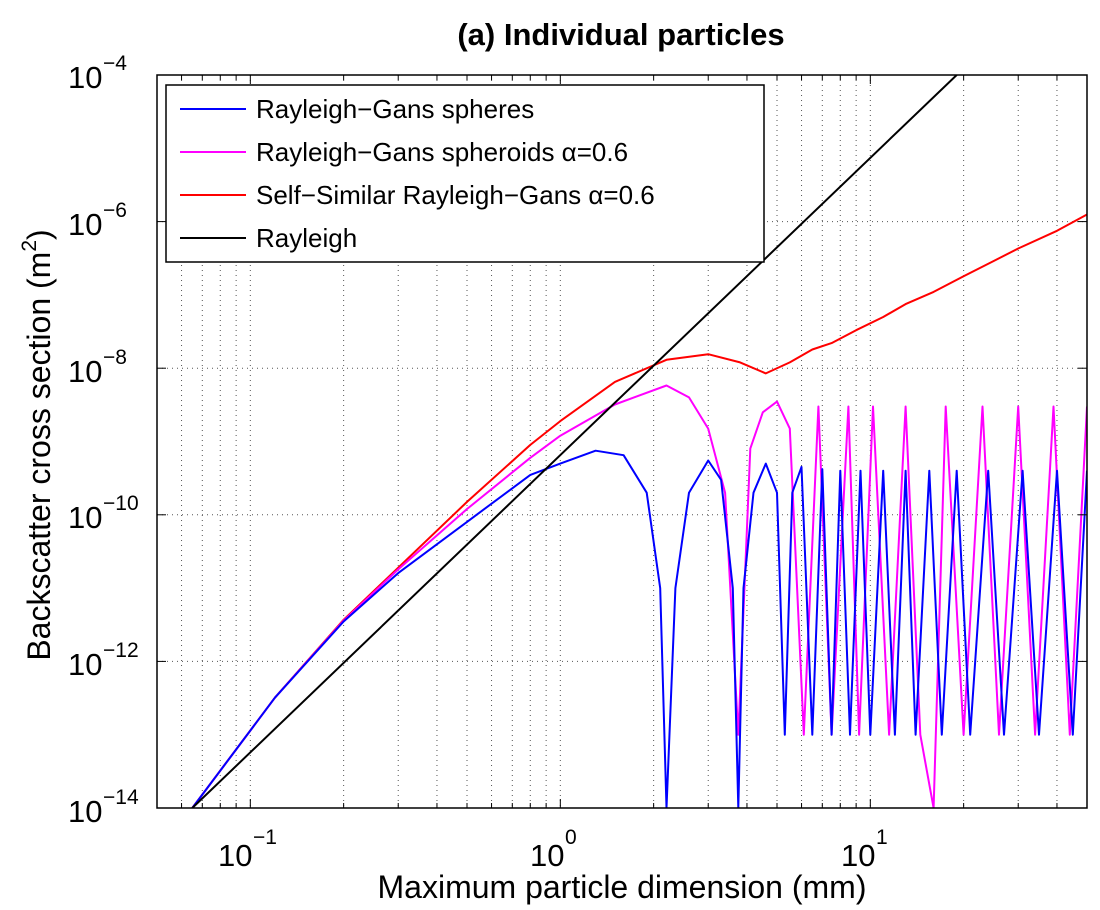  I want to click on legend-box, so click(465, 173).